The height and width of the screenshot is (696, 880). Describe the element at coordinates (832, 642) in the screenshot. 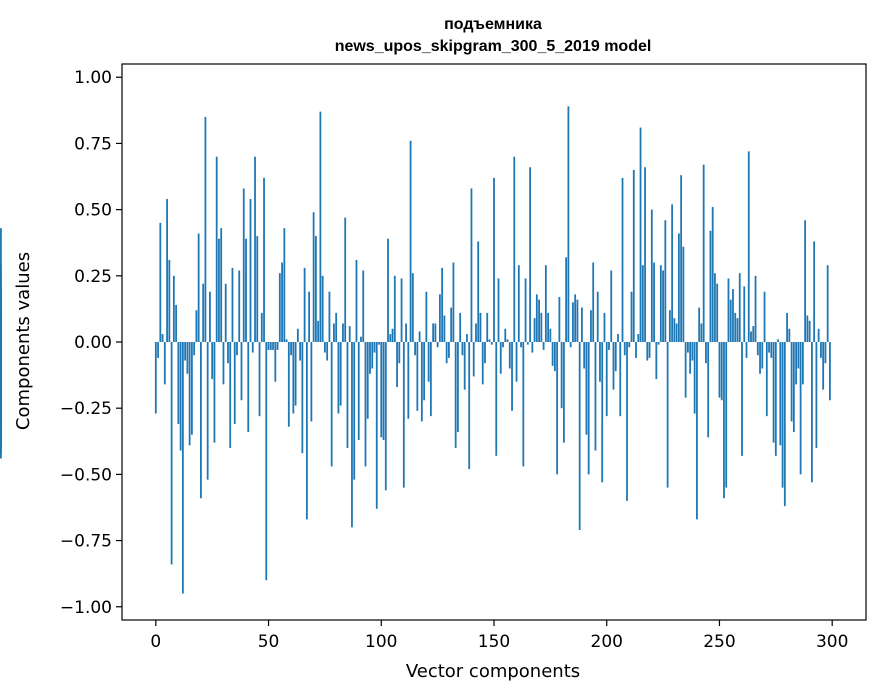

I see `x-tick-label: 300` at that location.